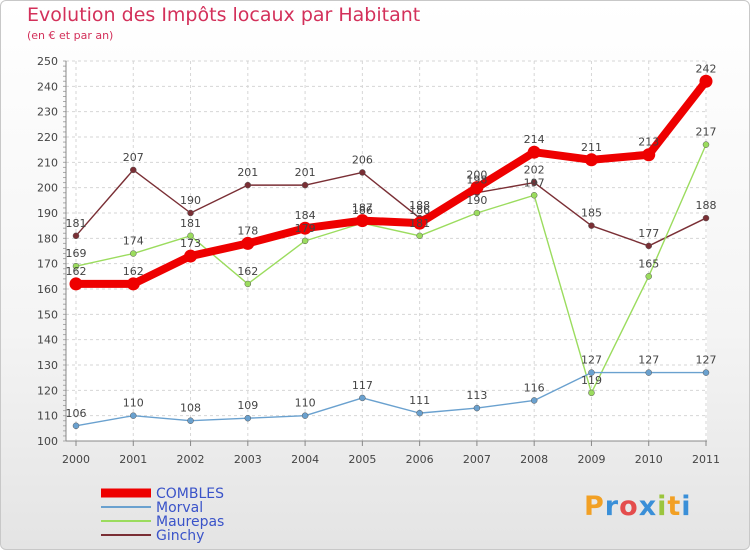  Describe the element at coordinates (47, 162) in the screenshot. I see `y-tick-label: 210` at that location.